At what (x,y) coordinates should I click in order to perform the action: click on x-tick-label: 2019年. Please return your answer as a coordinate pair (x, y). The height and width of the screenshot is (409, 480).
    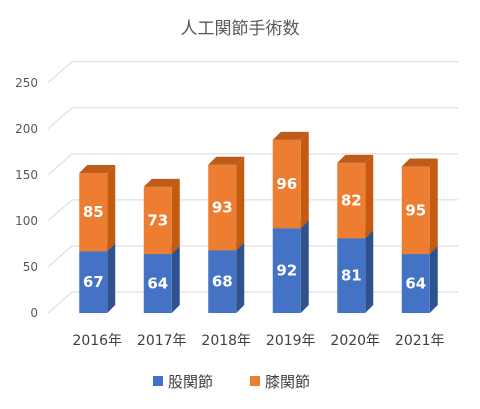
    Looking at the image, I should click on (291, 341).